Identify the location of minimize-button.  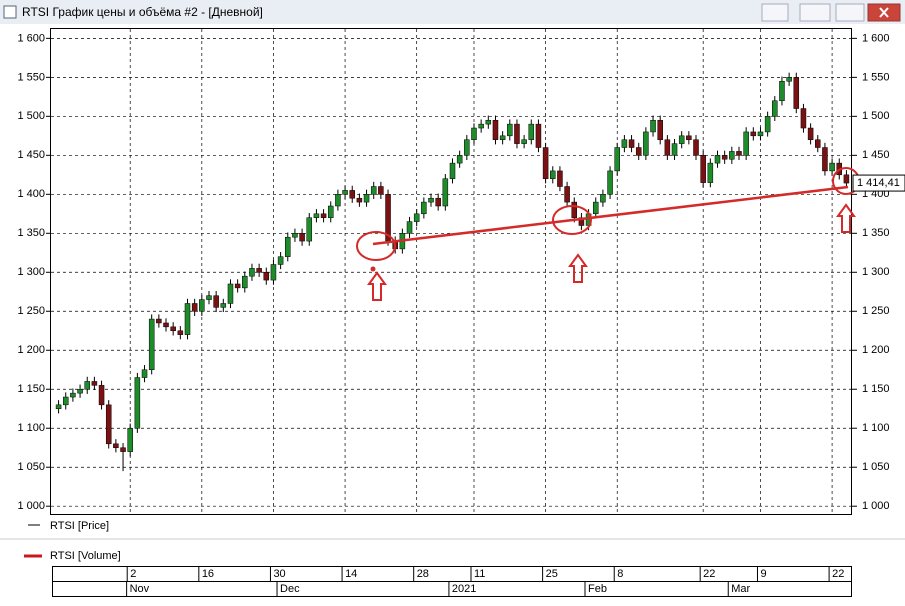
(815, 12).